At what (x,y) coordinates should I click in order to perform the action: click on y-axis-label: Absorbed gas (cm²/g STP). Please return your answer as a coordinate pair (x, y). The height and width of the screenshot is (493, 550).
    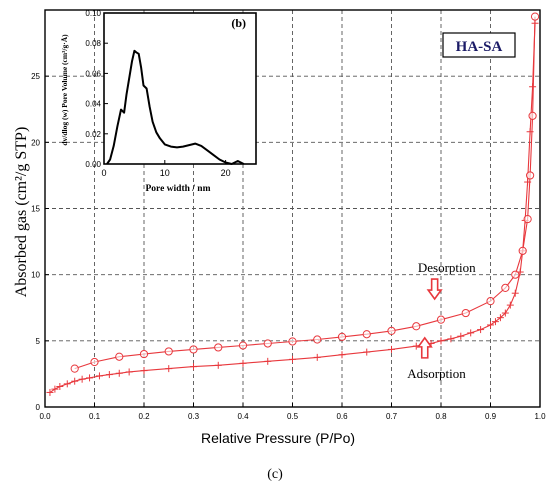
    Looking at the image, I should click on (21, 212).